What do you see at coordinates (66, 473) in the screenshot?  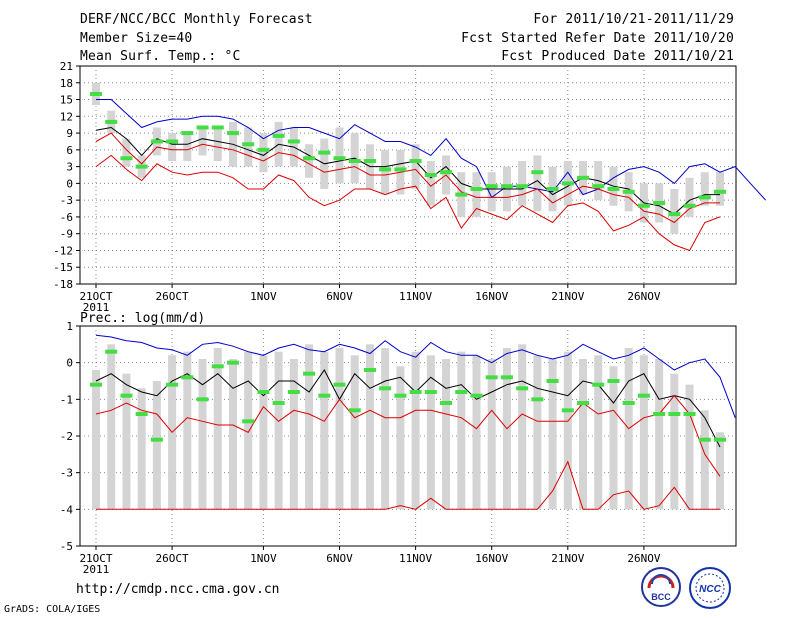 I see `prec-y-tick-label: -3` at bounding box center [66, 473].